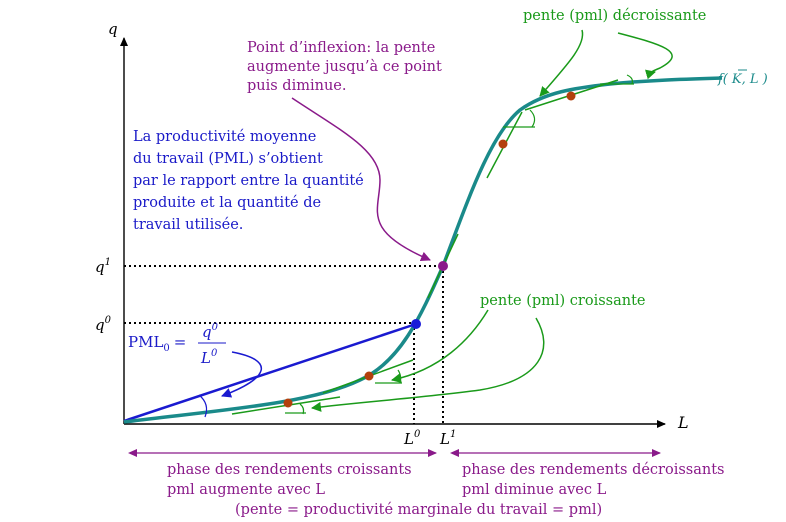 This screenshot has height=522, width=786. Describe the element at coordinates (241, 374) in the screenshot. I see `arrow-pml` at that location.